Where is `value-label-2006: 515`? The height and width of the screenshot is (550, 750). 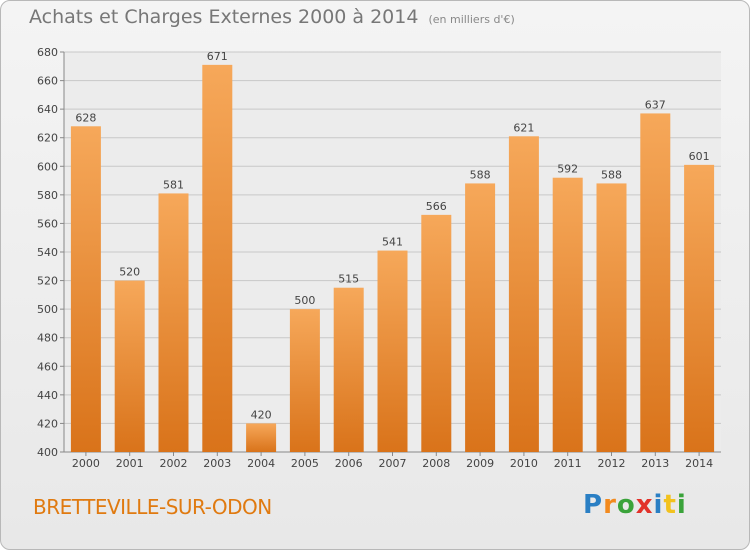 value-label-2006: 515 is located at coordinates (348, 279).